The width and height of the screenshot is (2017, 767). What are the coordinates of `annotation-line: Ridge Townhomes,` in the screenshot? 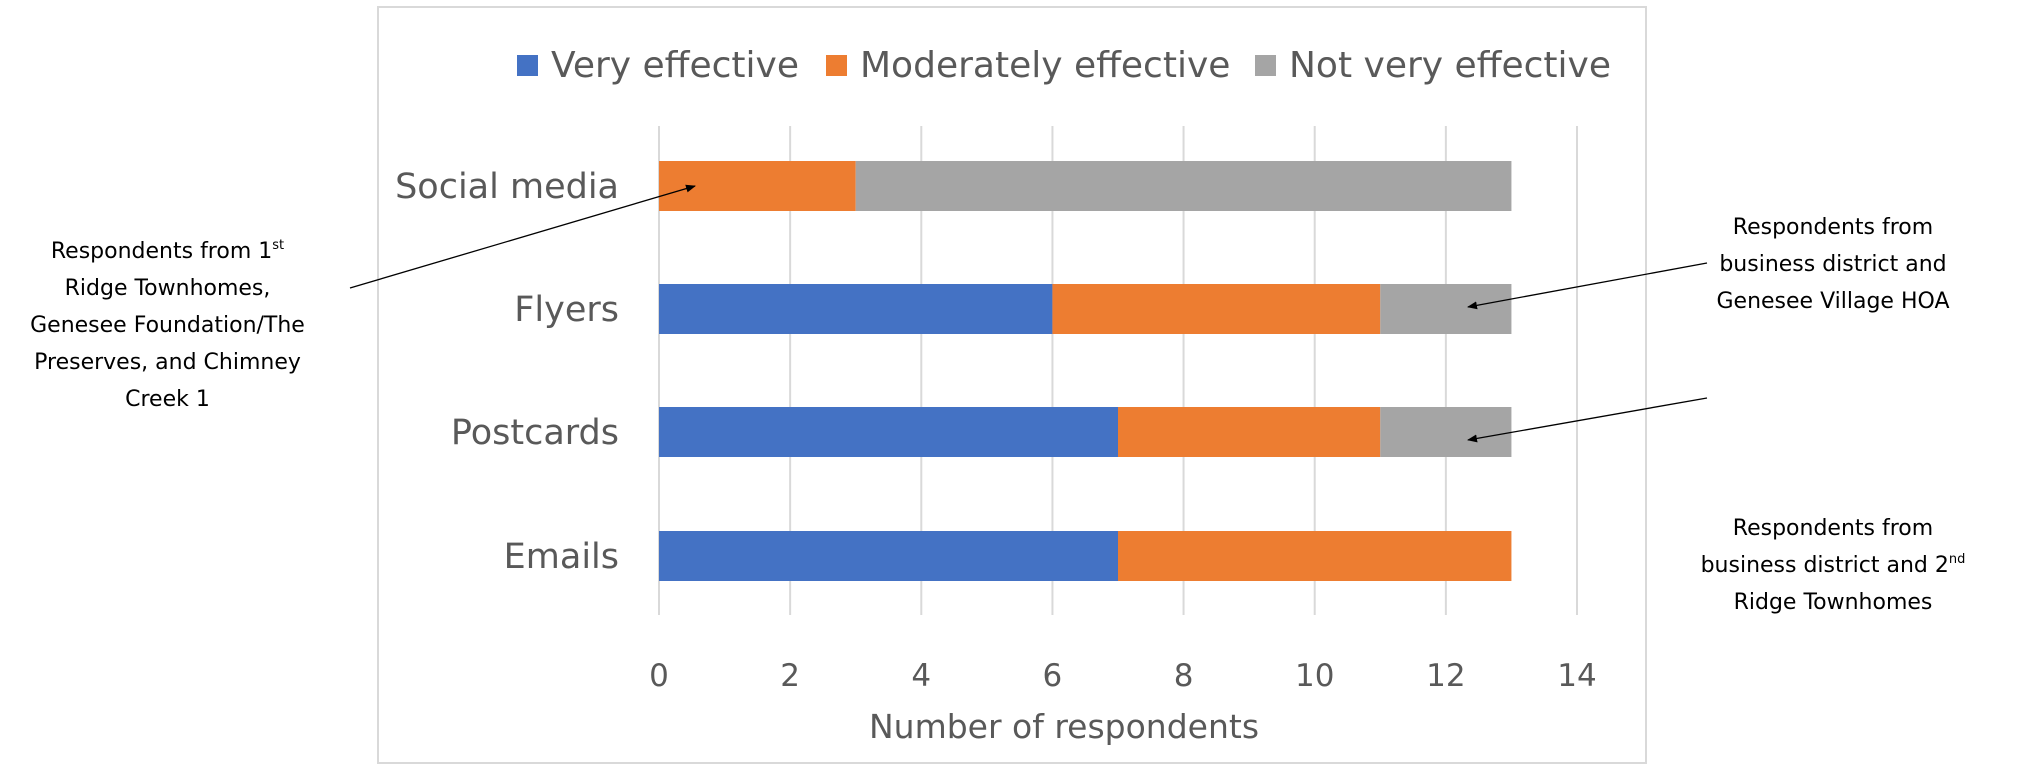 It's located at (167, 288).